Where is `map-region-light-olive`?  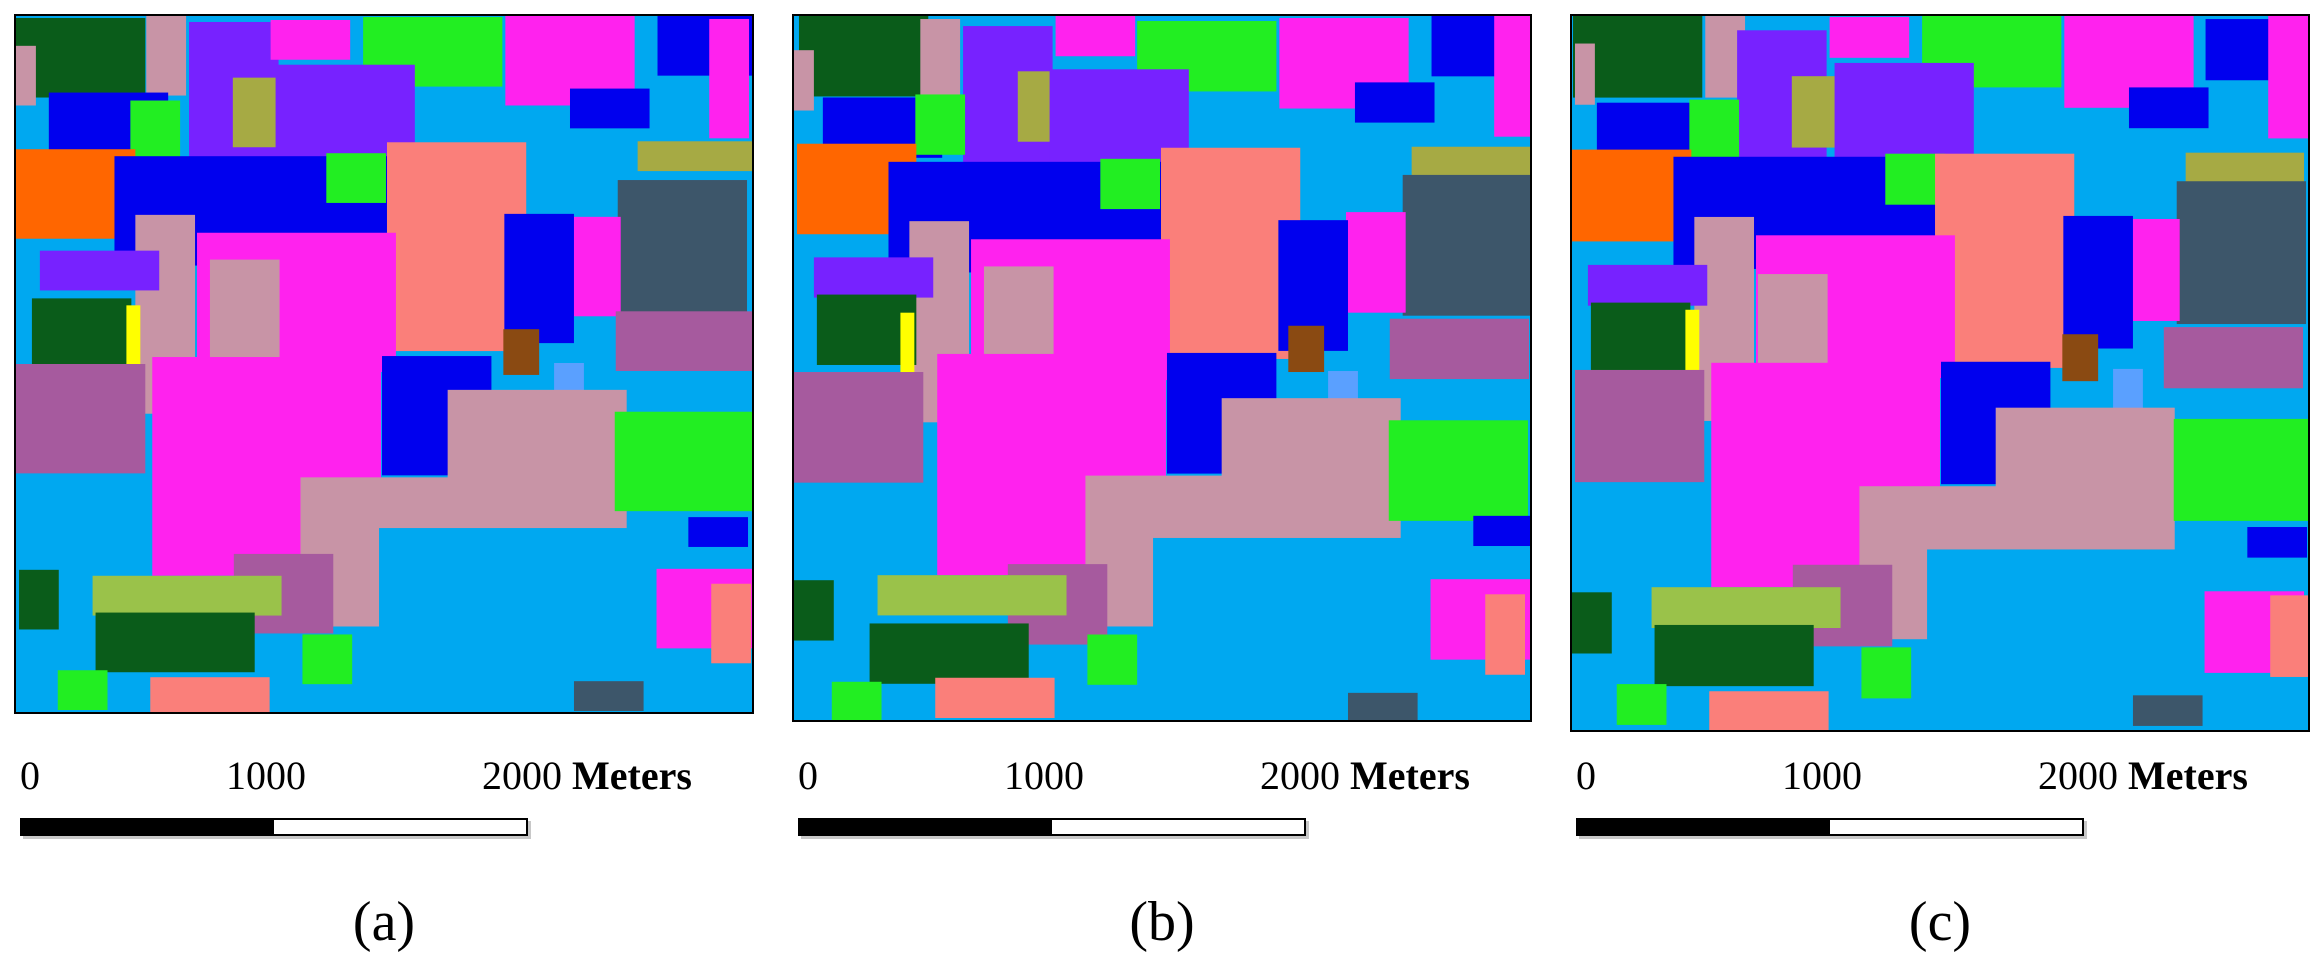 map-region-light-olive is located at coordinates (1746, 607).